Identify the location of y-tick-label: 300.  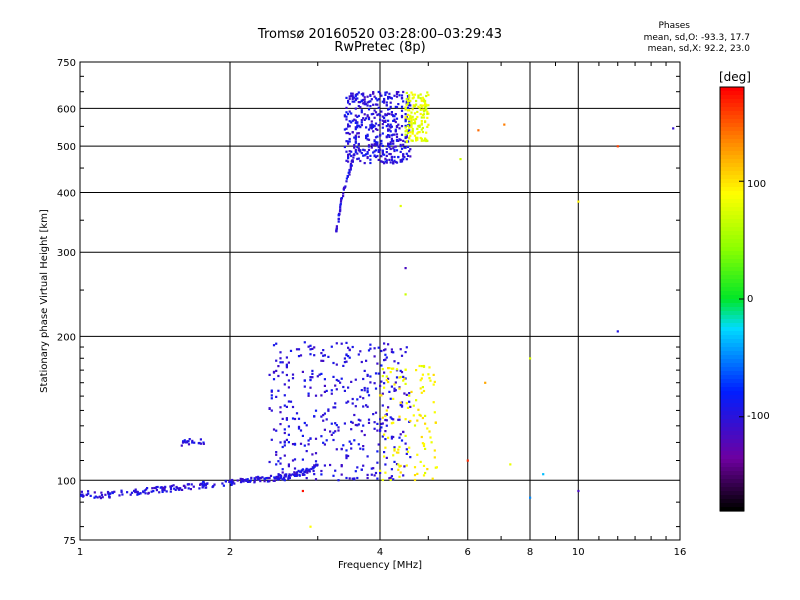
(66, 253).